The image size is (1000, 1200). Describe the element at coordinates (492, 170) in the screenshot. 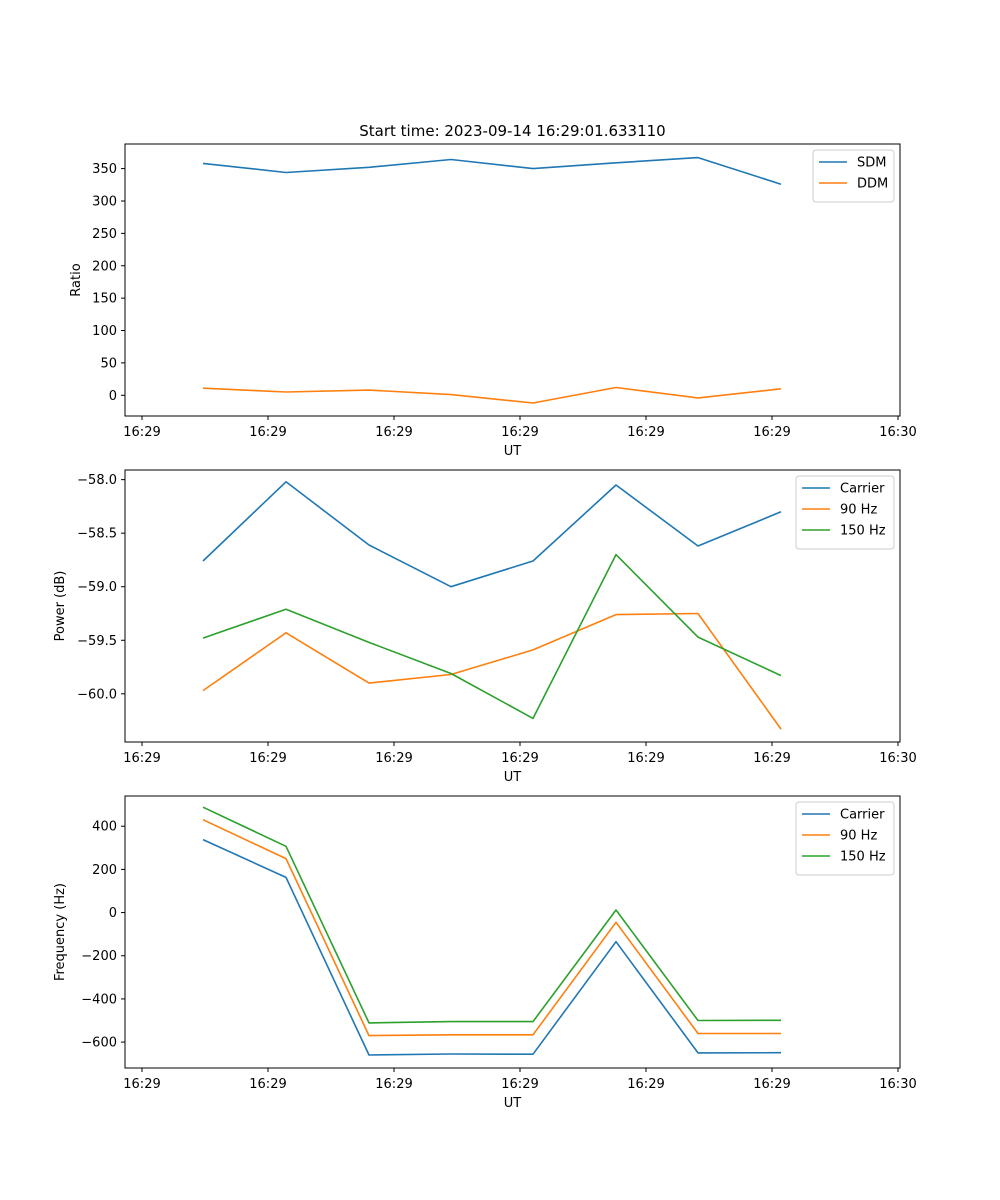

I see `ratio-series-line-sdm` at that location.